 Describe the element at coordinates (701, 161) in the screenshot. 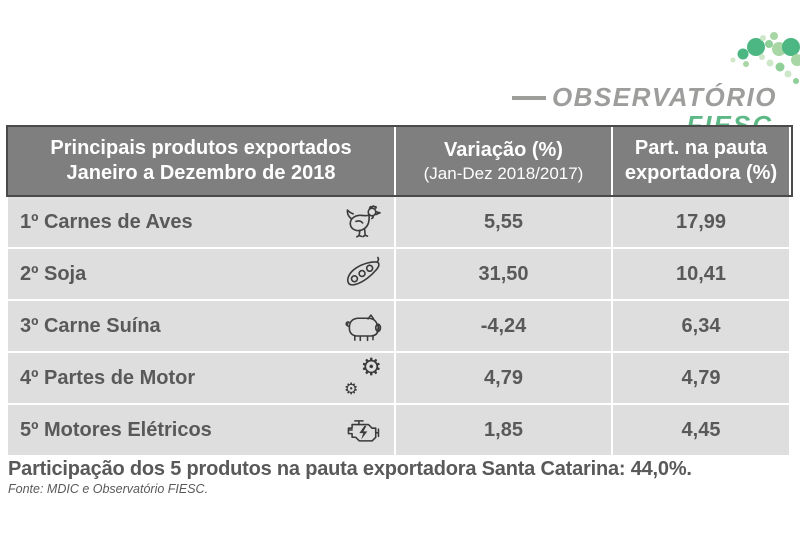

I see `header-share: Part. na pauta exportadora (%)` at that location.